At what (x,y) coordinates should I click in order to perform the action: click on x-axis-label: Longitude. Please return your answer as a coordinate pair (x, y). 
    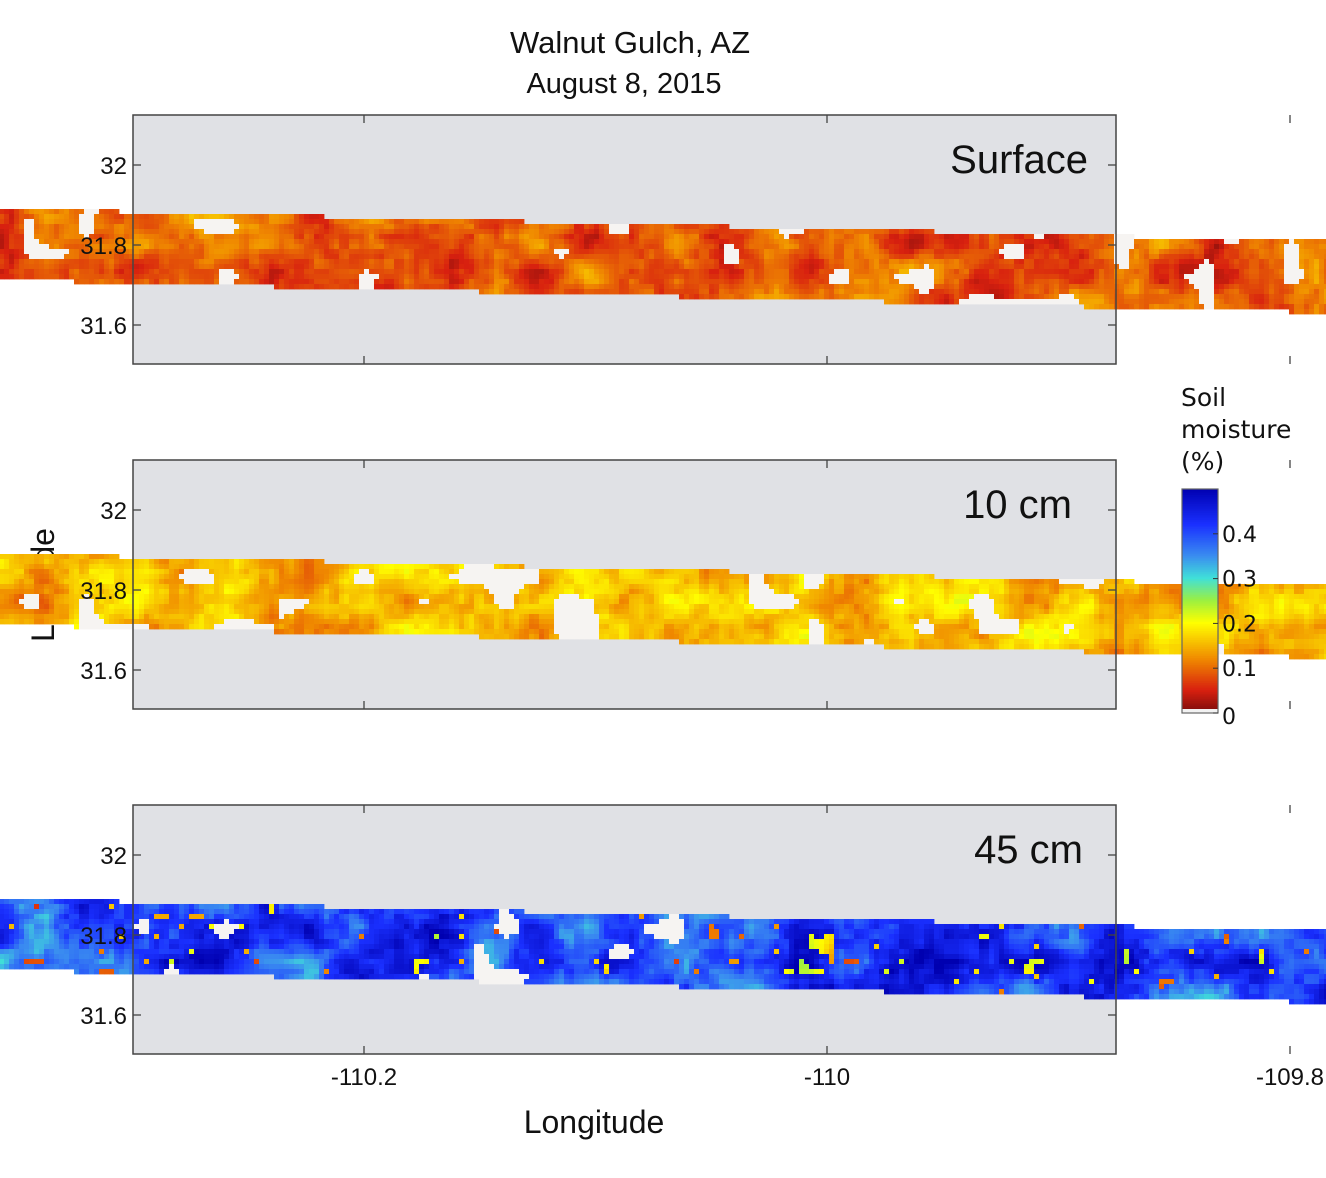
    Looking at the image, I should click on (594, 1122).